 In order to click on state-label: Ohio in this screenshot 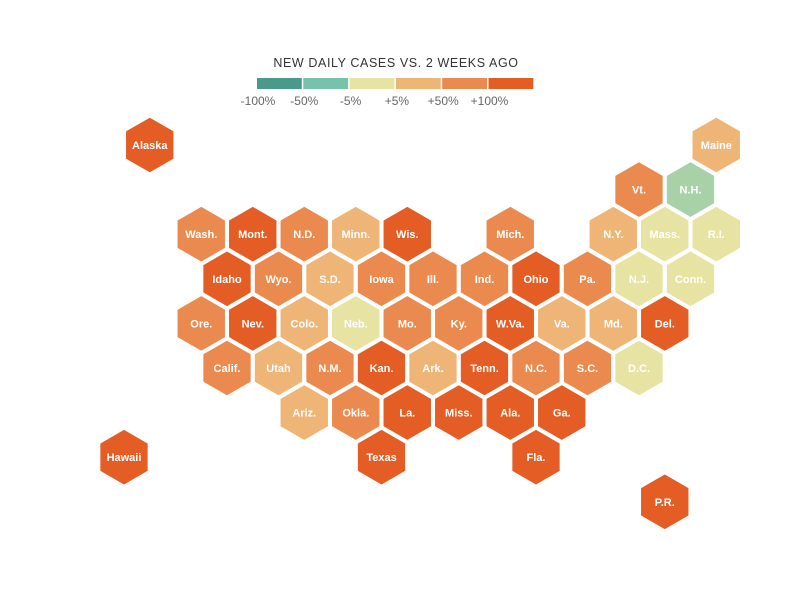, I will do `click(535, 280)`.